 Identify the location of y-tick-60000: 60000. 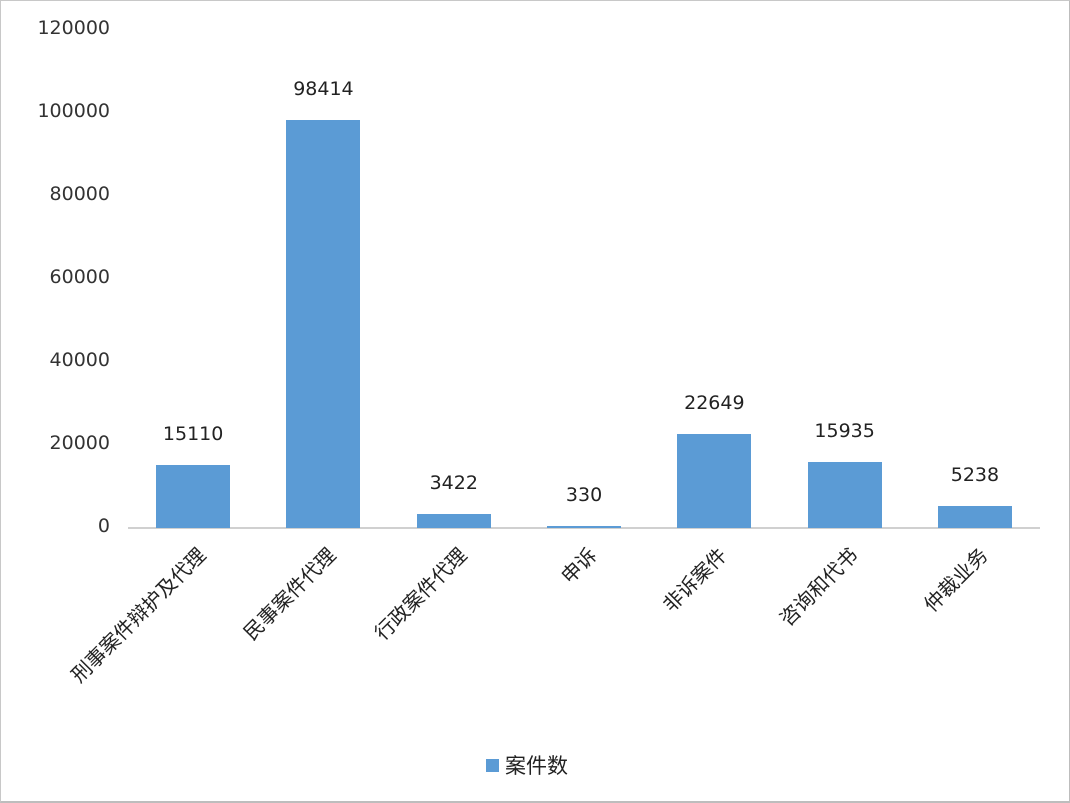
(79, 277).